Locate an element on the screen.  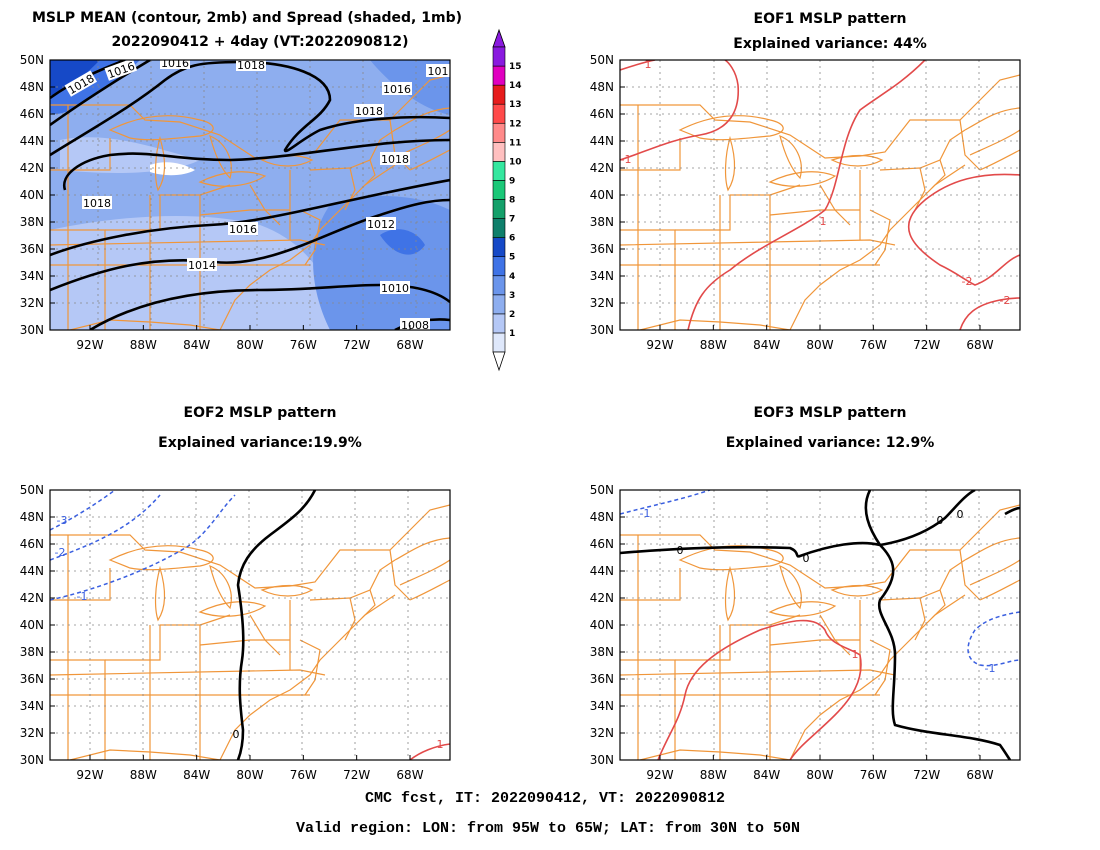
eof1-contours is located at coordinates (820, 195).